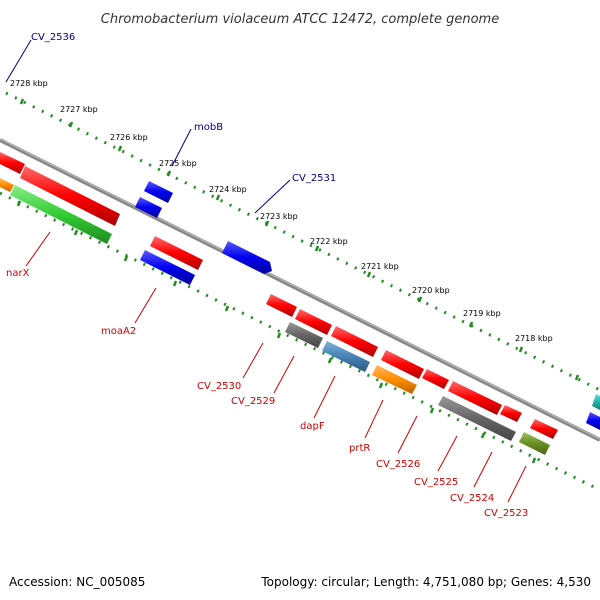 This screenshot has height=600, width=600. What do you see at coordinates (208, 127) in the screenshot?
I see `gene-label-top: mobB` at bounding box center [208, 127].